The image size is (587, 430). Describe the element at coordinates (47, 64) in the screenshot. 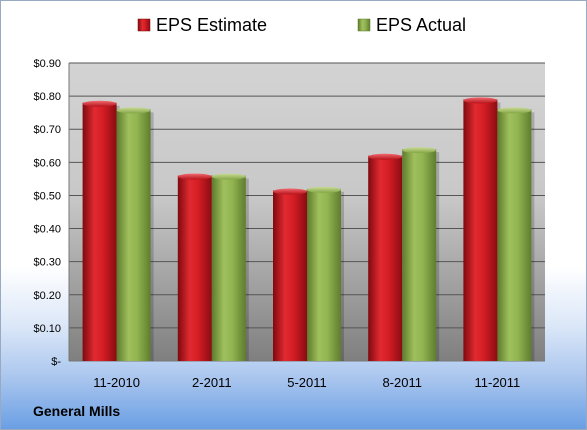

I see `y-tick-label: $0.90` at that location.